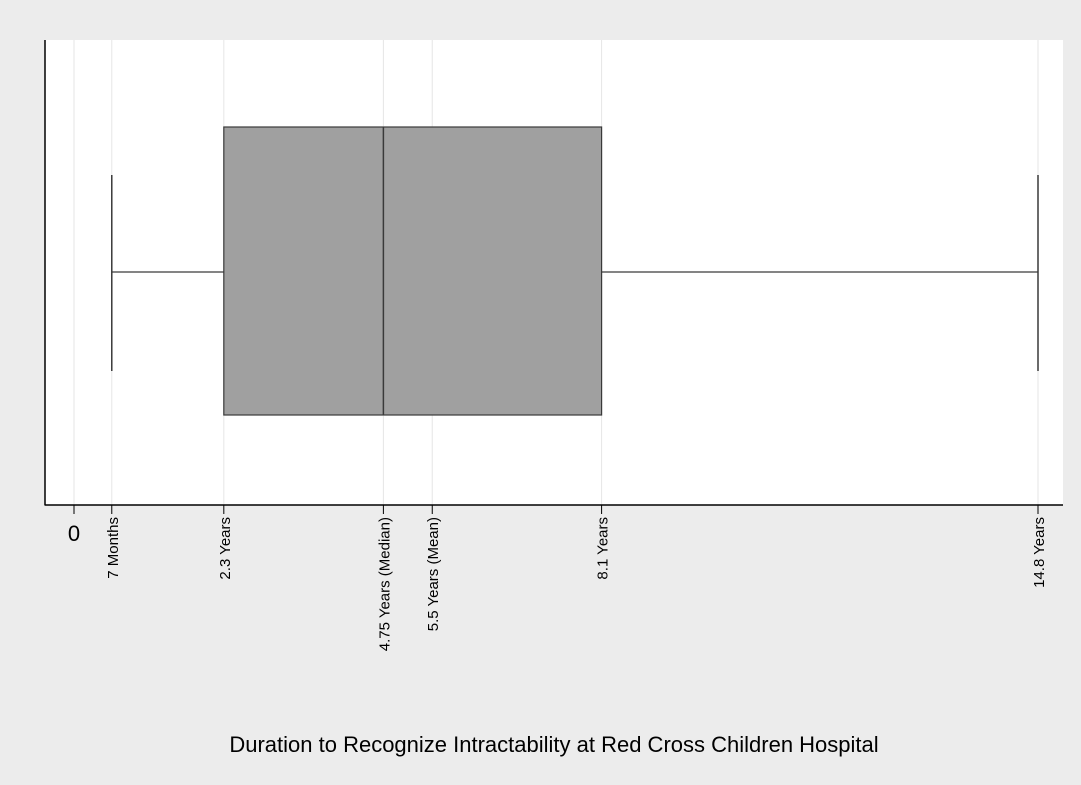  I want to click on tick-label: 0, so click(74, 533).